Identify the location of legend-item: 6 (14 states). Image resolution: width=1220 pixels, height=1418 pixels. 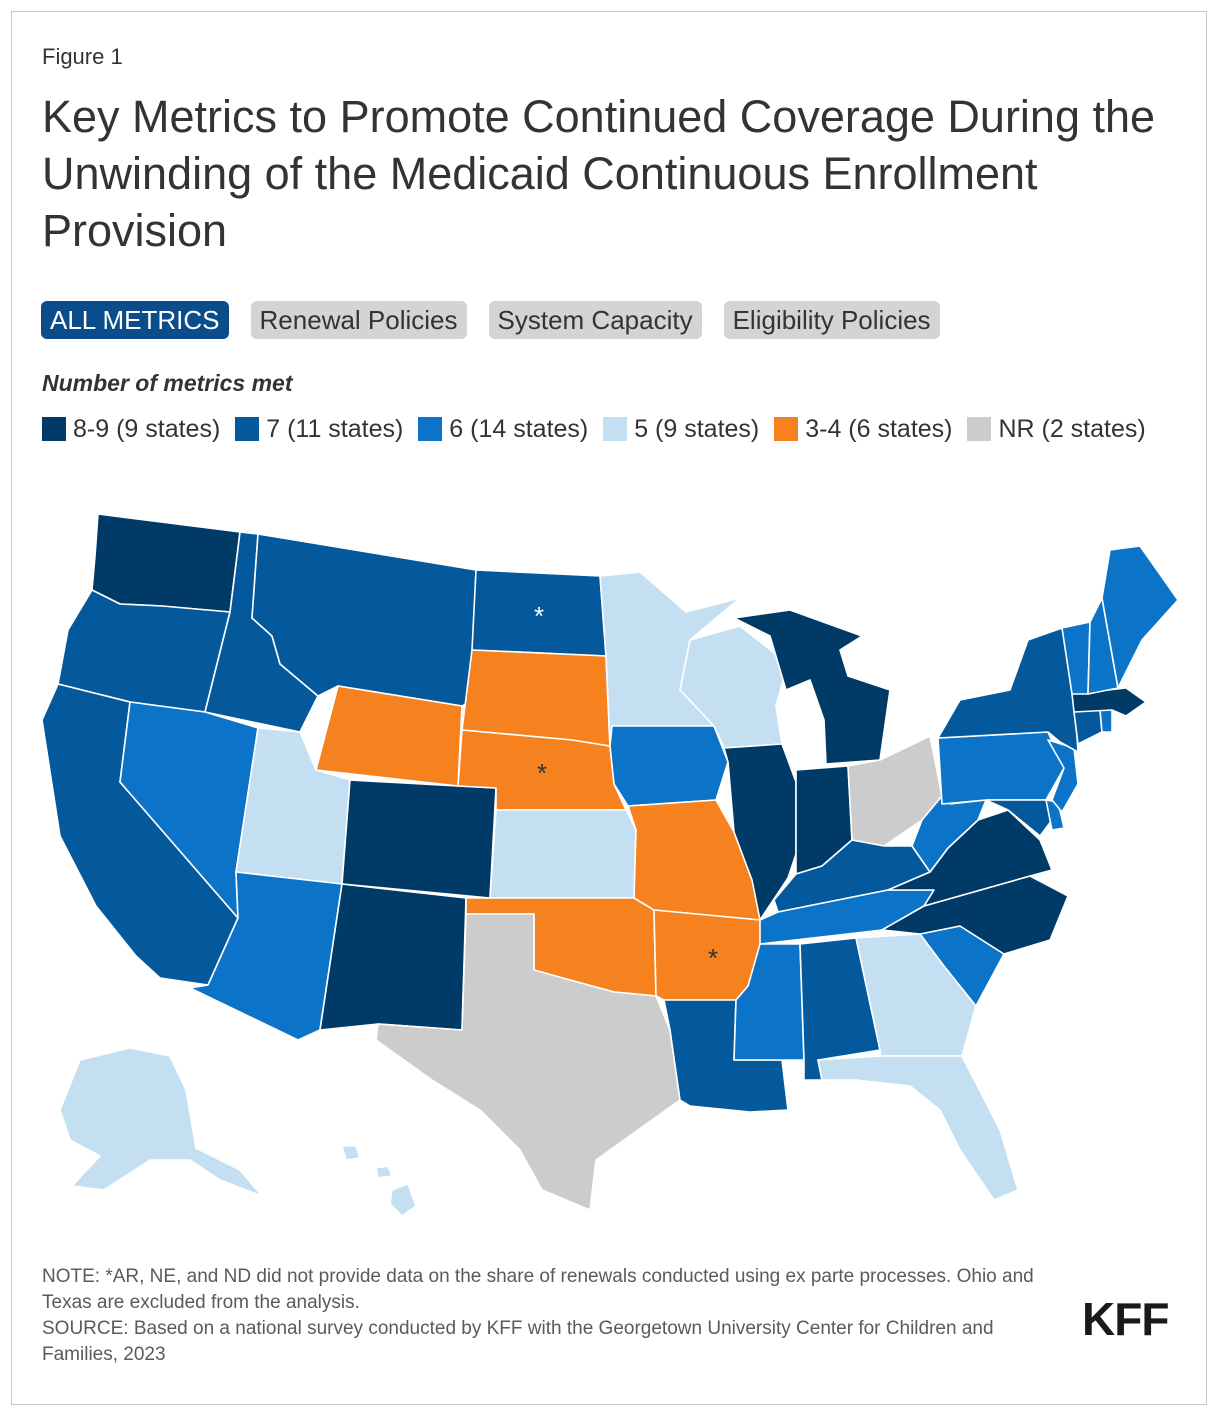
(503, 429).